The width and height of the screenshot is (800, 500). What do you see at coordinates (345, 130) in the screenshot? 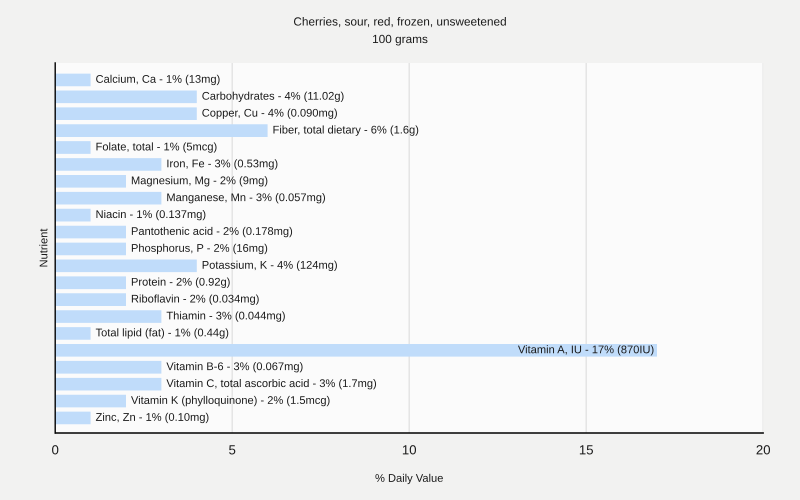
I see `y-tick-label: Fiber, total dietary - 6% (1.6g)` at bounding box center [345, 130].